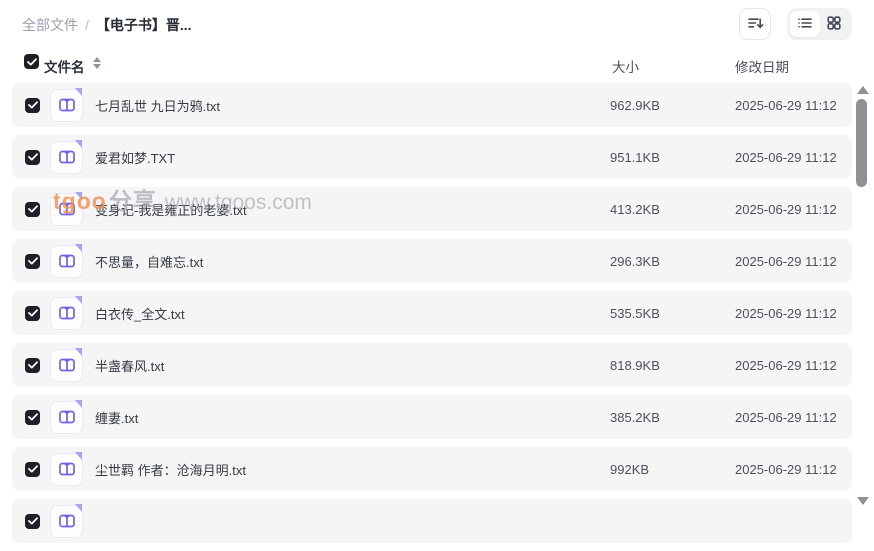  Describe the element at coordinates (31, 61) in the screenshot. I see `select-all-checkbox` at that location.